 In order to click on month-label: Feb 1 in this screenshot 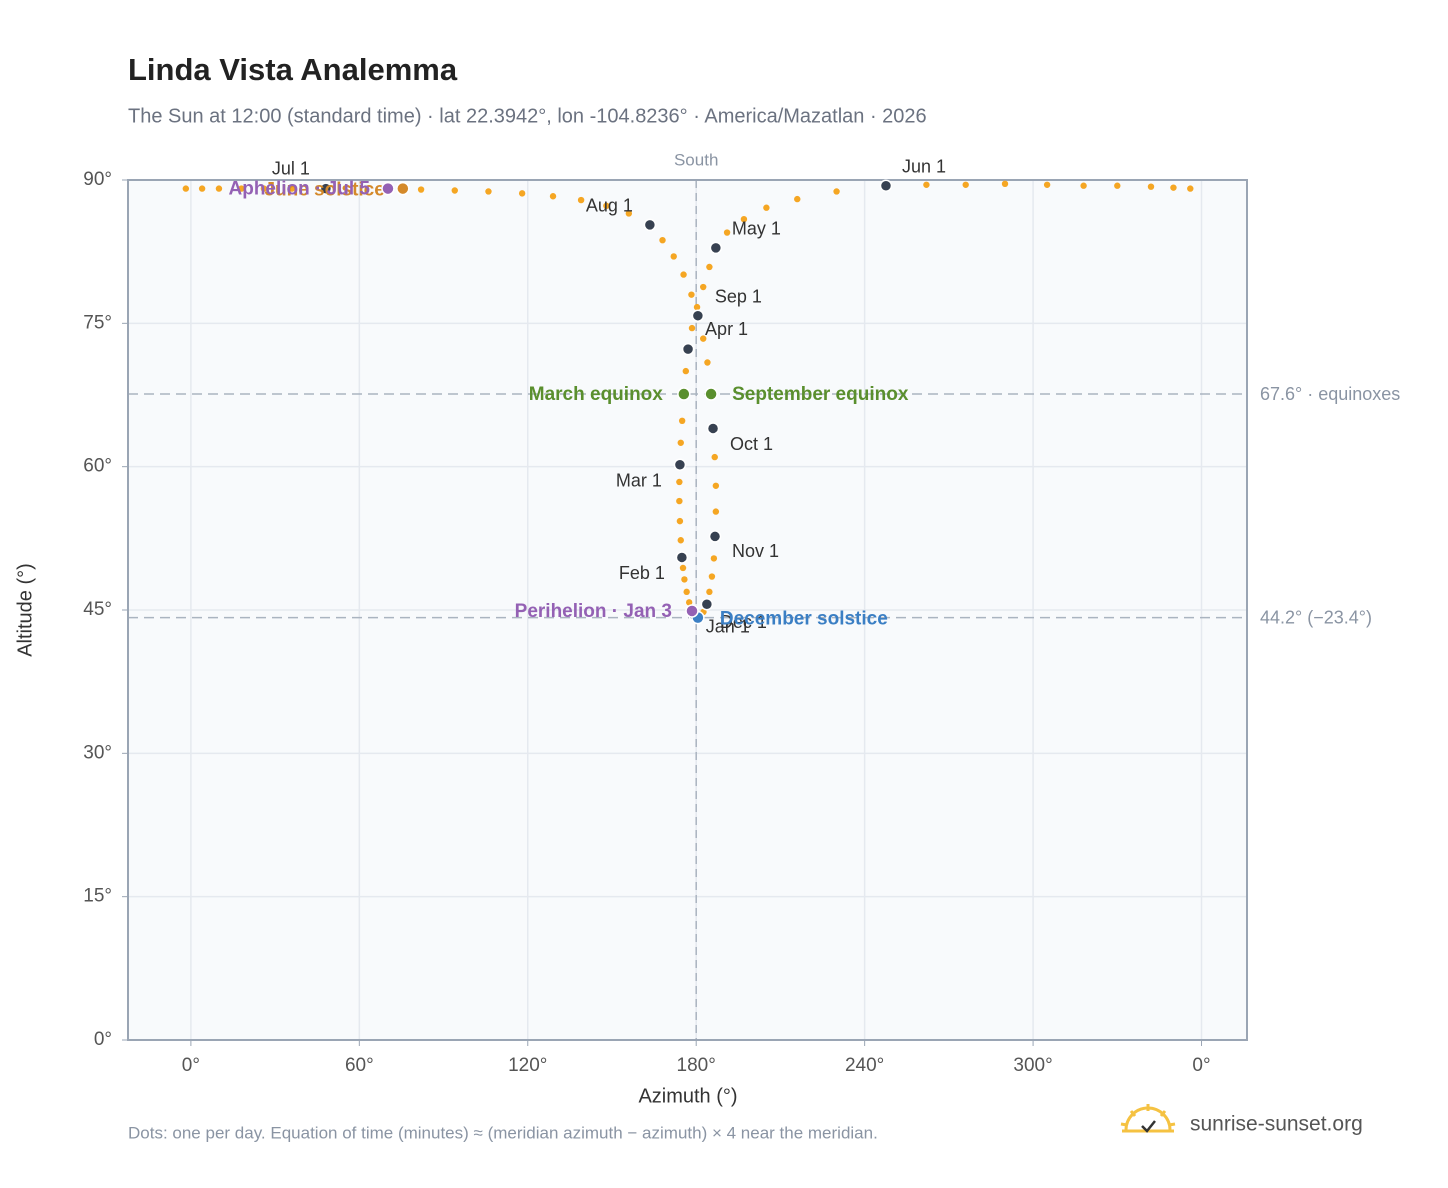, I will do `click(642, 573)`.